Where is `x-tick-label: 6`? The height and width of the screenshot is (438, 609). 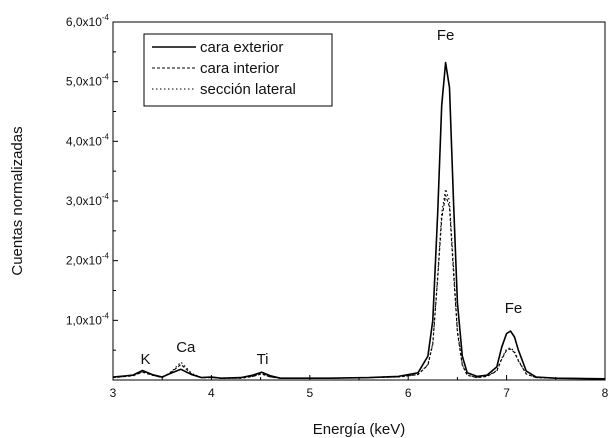
x-tick-label: 6 is located at coordinates (408, 393).